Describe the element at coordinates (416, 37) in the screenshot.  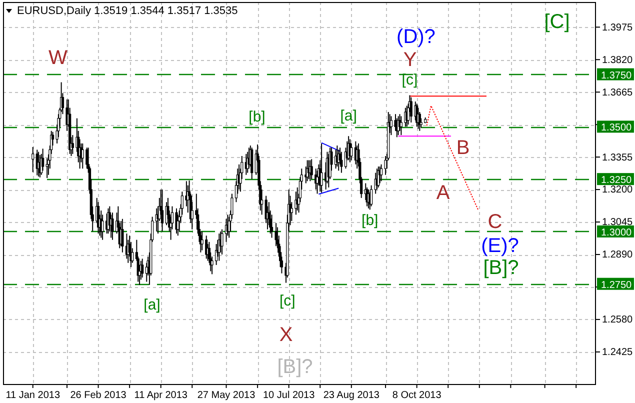
I see `annotation: (D)?` at that location.